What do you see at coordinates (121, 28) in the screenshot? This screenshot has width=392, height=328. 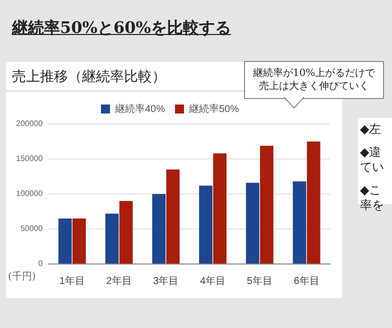 I see `chart-title: 継続率50%と60%を比較する` at bounding box center [121, 28].